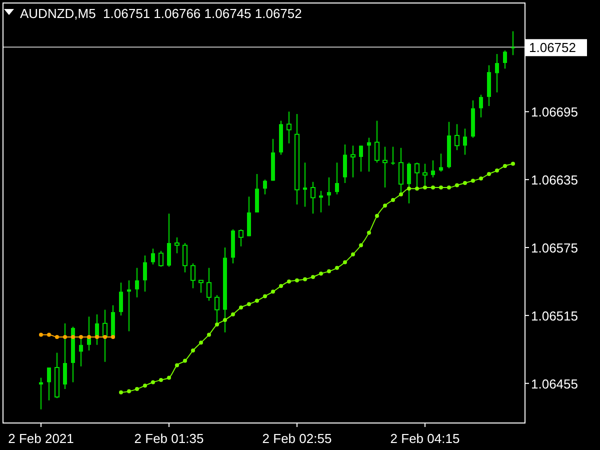 This screenshot has height=450, width=600. What do you see at coordinates (554, 180) in the screenshot?
I see `y-tick-label: 1.06635` at bounding box center [554, 180].